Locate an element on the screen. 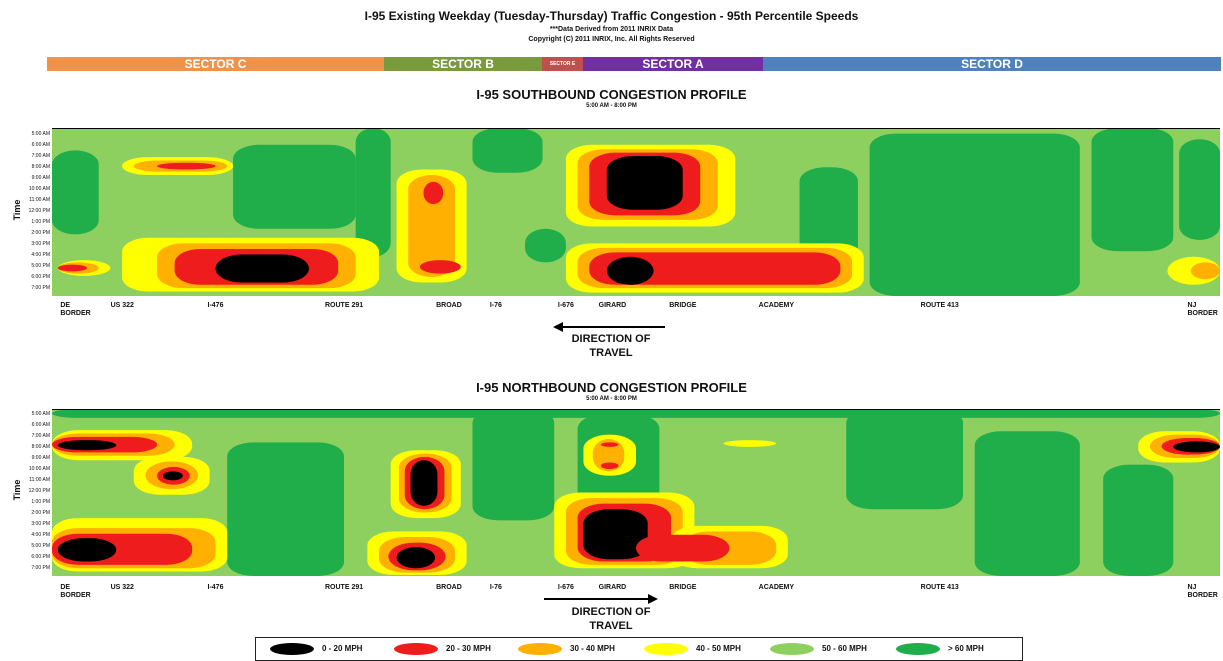 Image resolution: width=1223 pixels, height=661 pixels. southbound-direction-arrow is located at coordinates (609, 327).